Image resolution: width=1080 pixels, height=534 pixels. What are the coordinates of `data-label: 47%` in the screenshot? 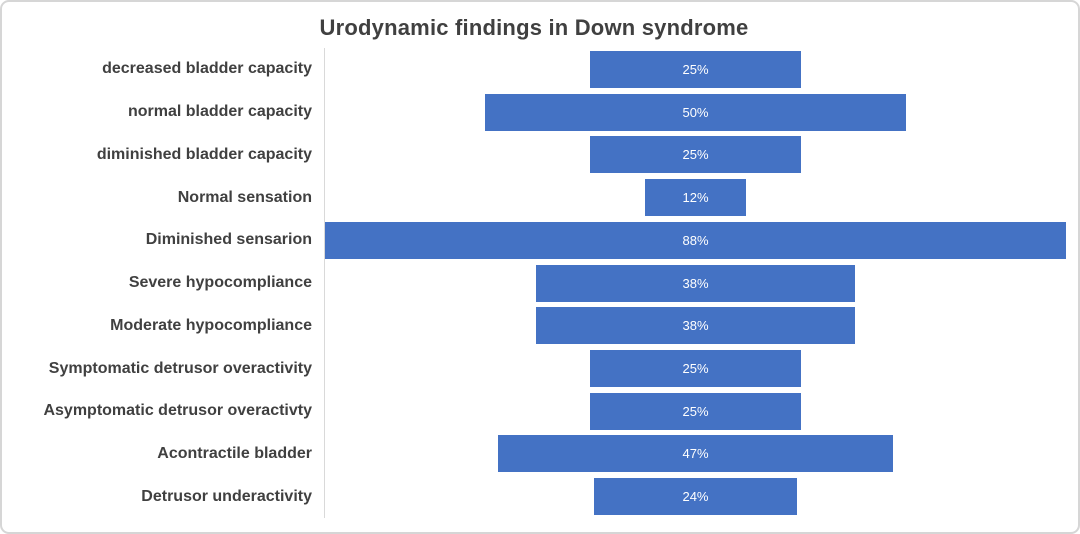 It's located at (695, 454).